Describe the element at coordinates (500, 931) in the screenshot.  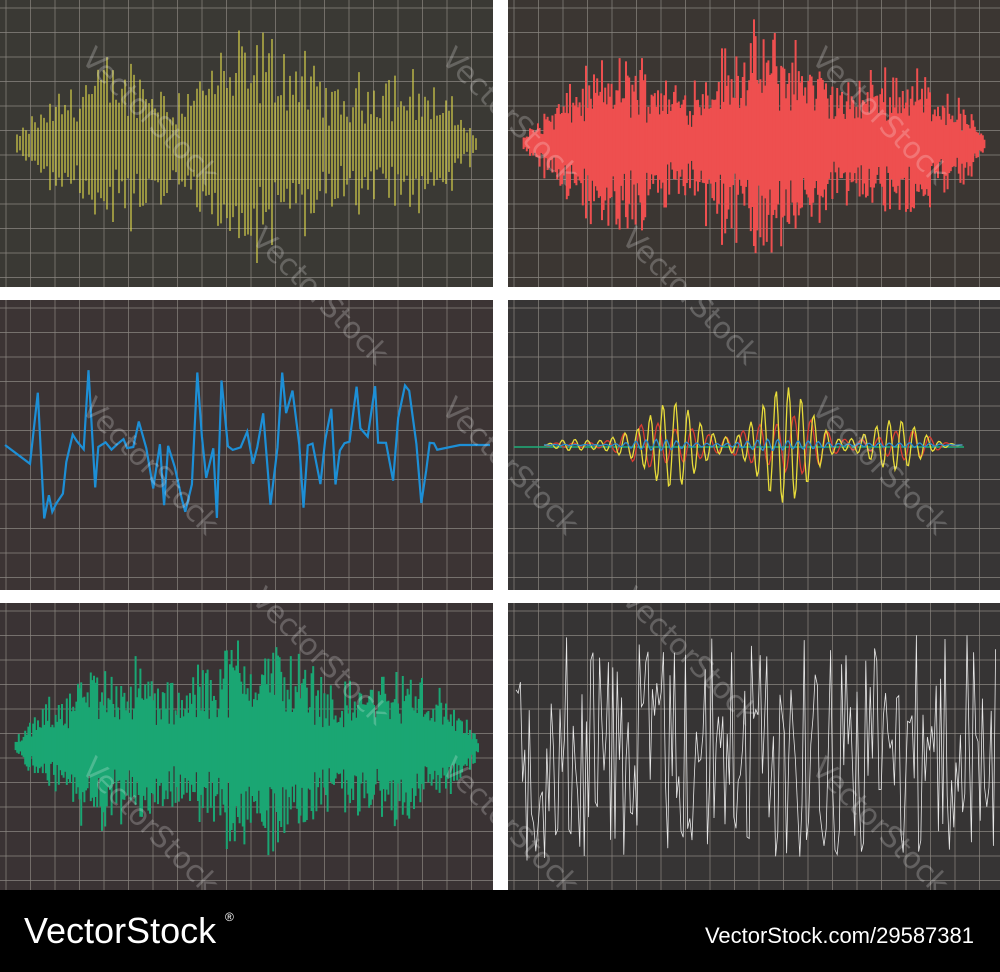
I see `footer-bar` at that location.